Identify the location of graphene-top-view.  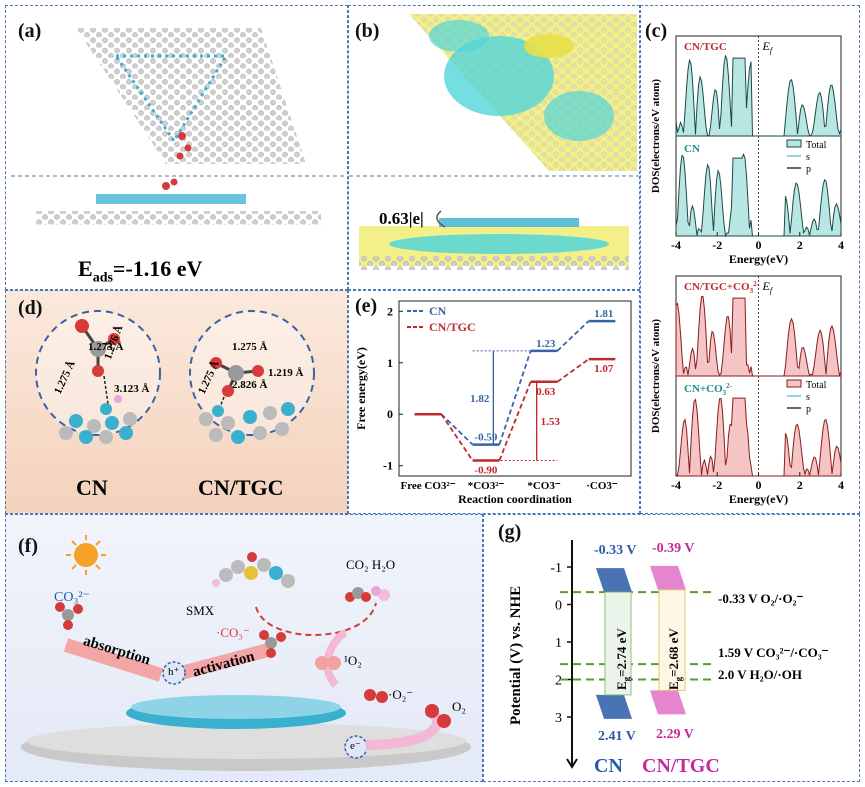
(191, 96).